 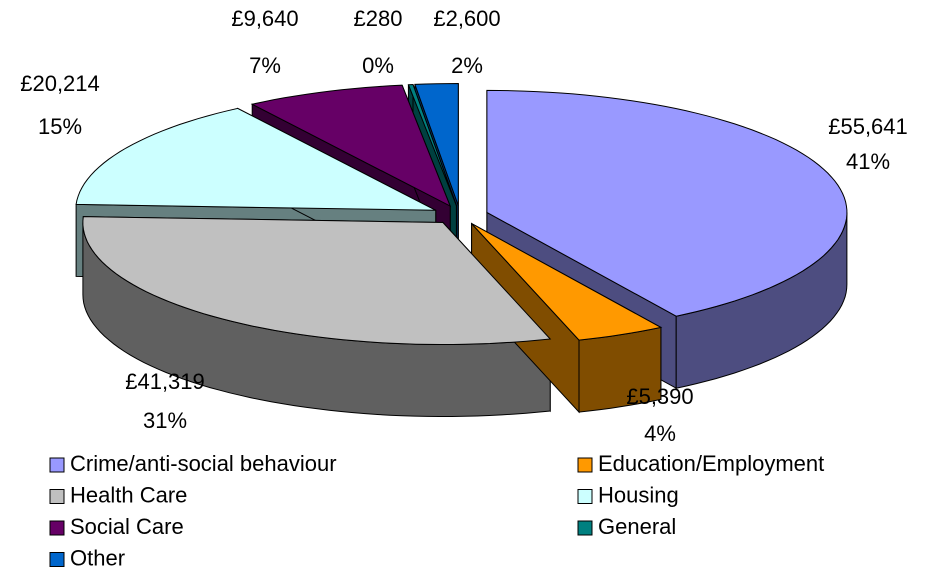 What do you see at coordinates (466, 18) in the screenshot?
I see `value-label: £2,600` at bounding box center [466, 18].